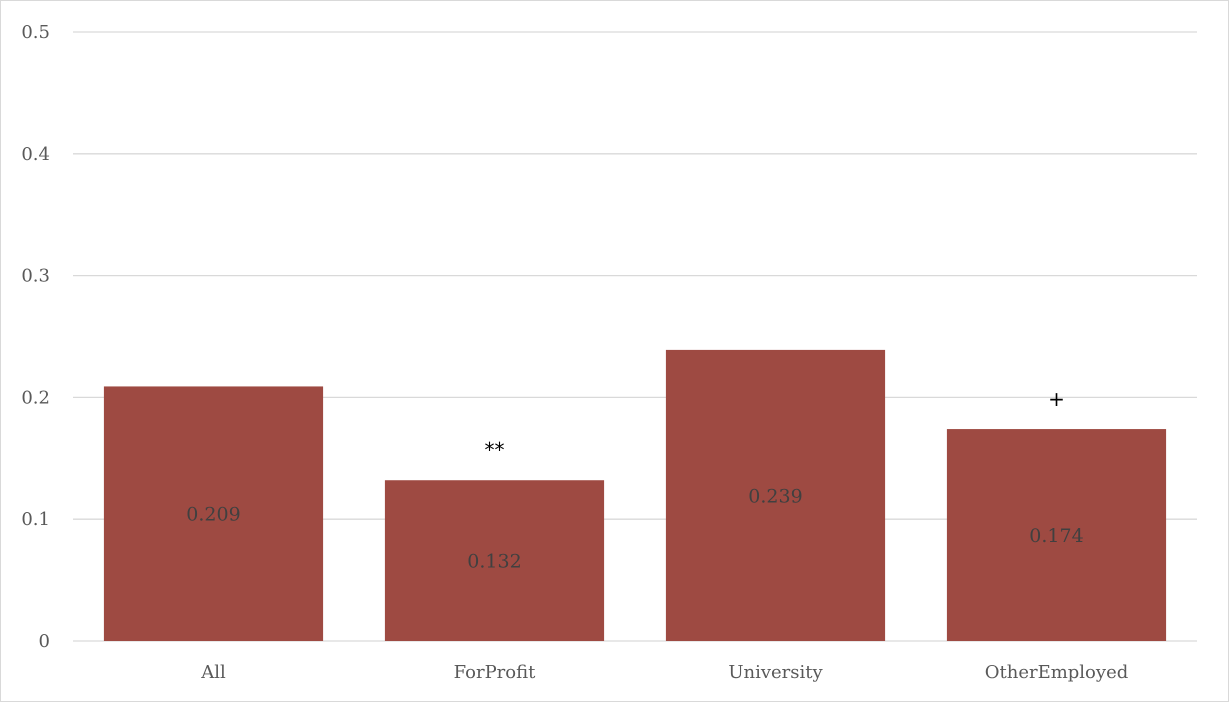  What do you see at coordinates (213, 672) in the screenshot?
I see `x-tick-label: All` at bounding box center [213, 672].